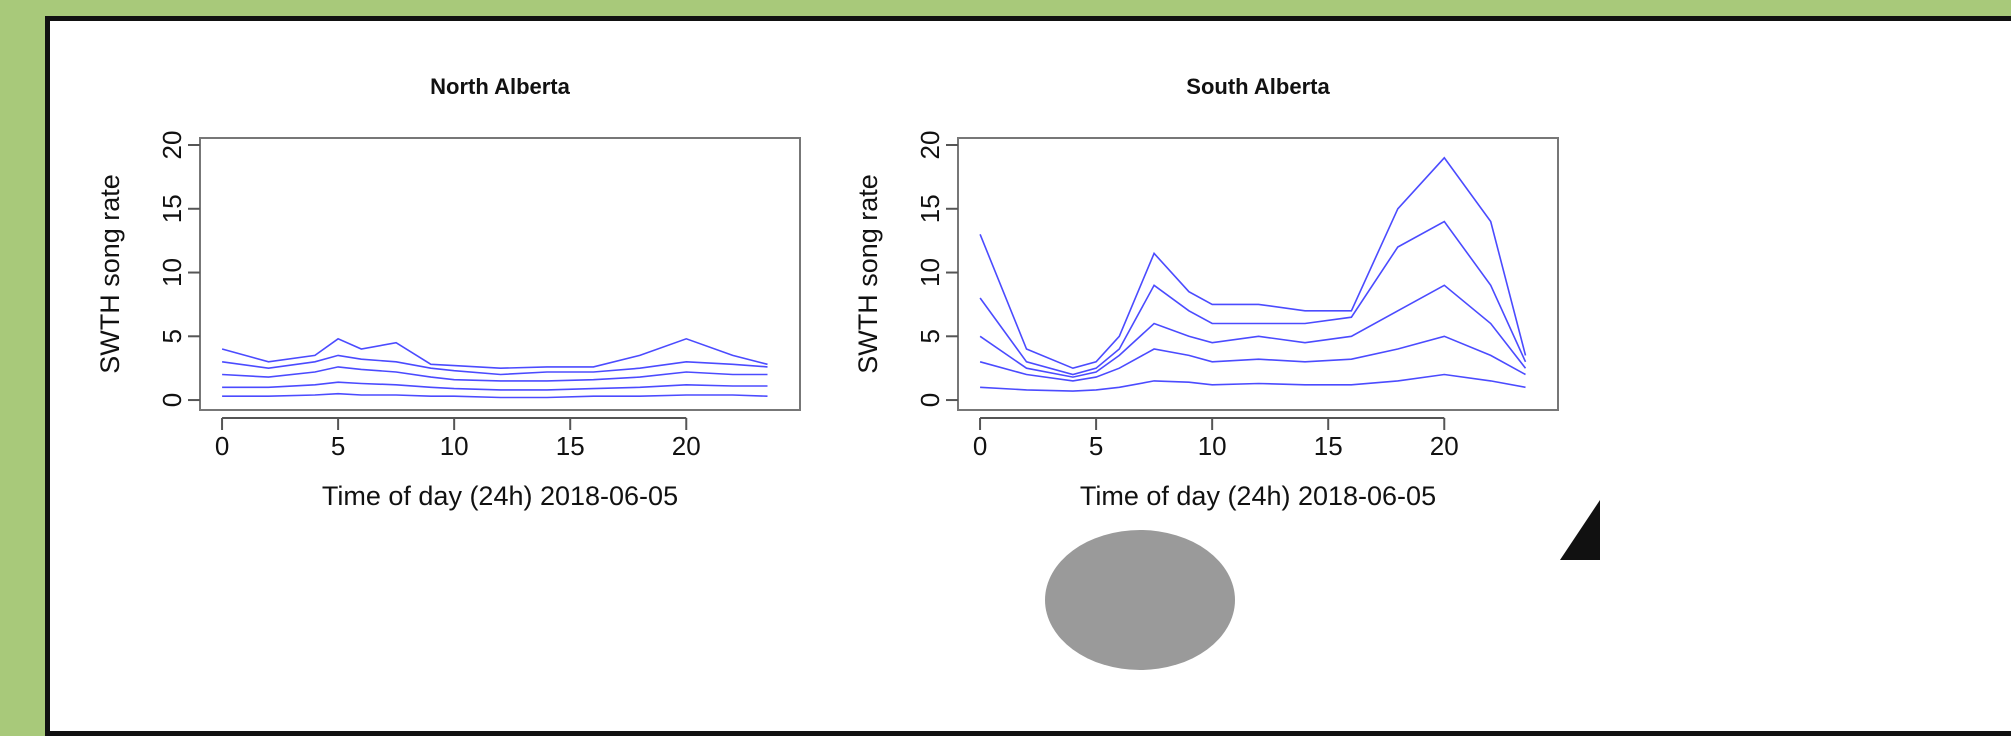 The width and height of the screenshot is (2011, 736). Describe the element at coordinates (500, 86) in the screenshot. I see `chart-title: North Alberta` at that location.